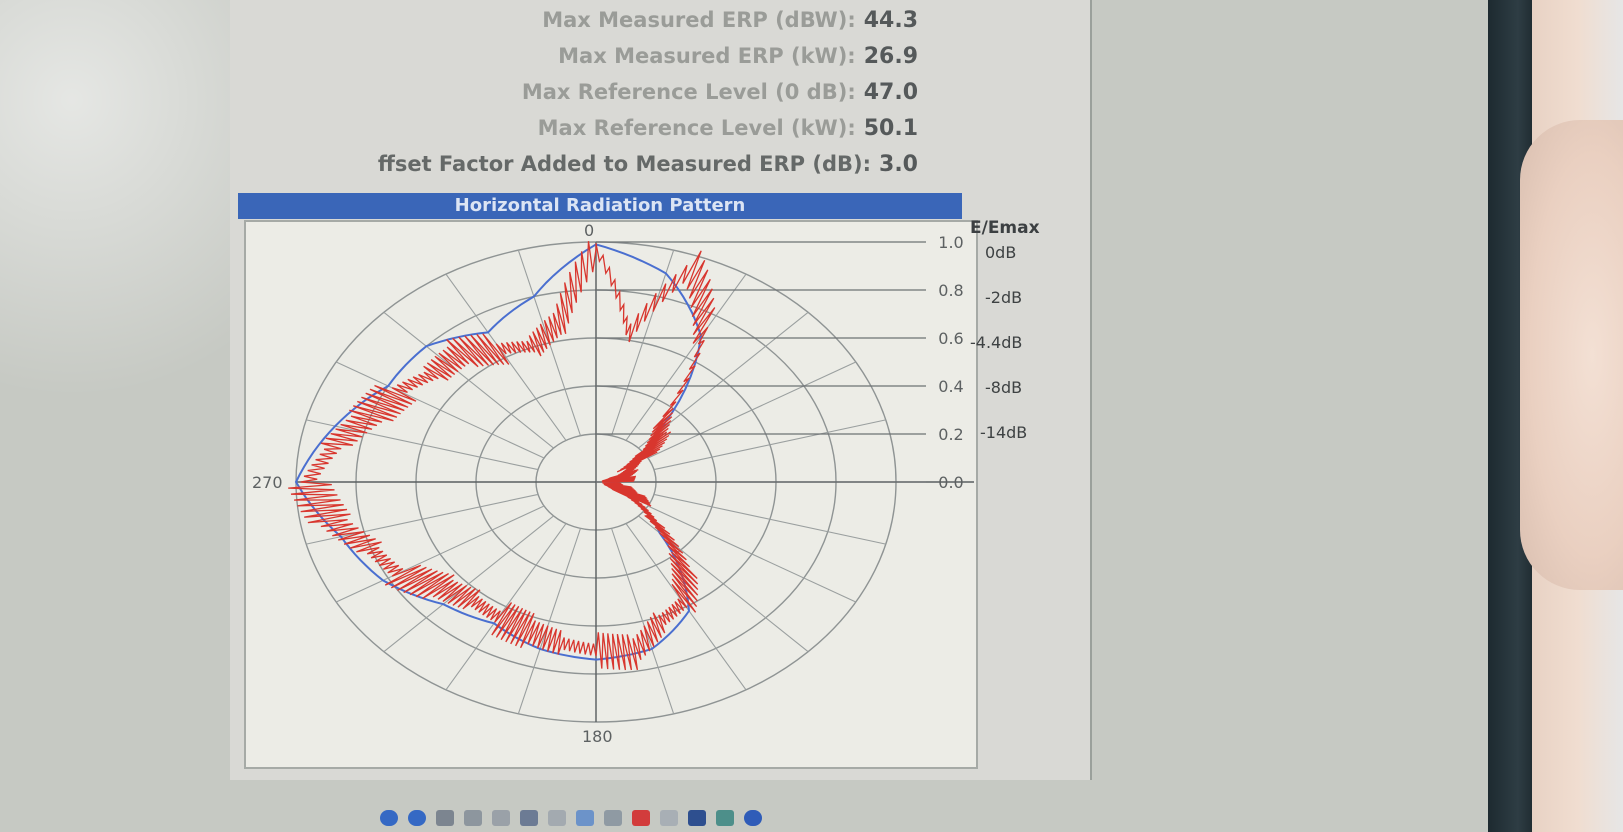 This screenshot has width=1623, height=832. Describe the element at coordinates (727, 128) in the screenshot. I see `stat-max-reference-level-kw: Max Reference Level (kW): 50.1` at that location.